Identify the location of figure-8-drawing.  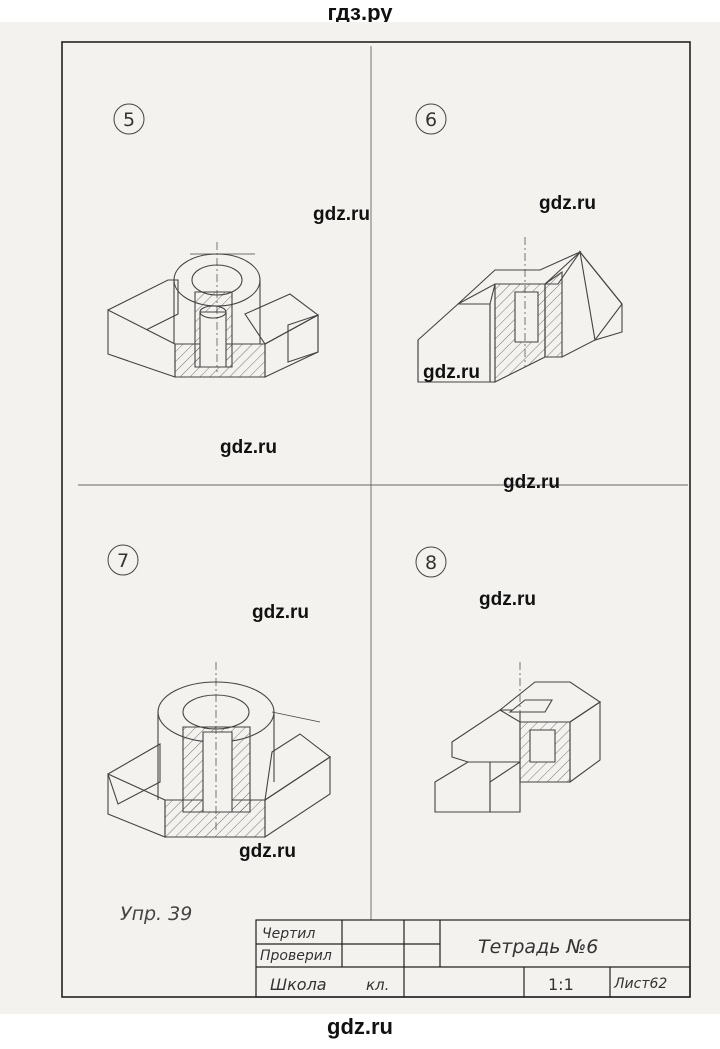
(517, 737).